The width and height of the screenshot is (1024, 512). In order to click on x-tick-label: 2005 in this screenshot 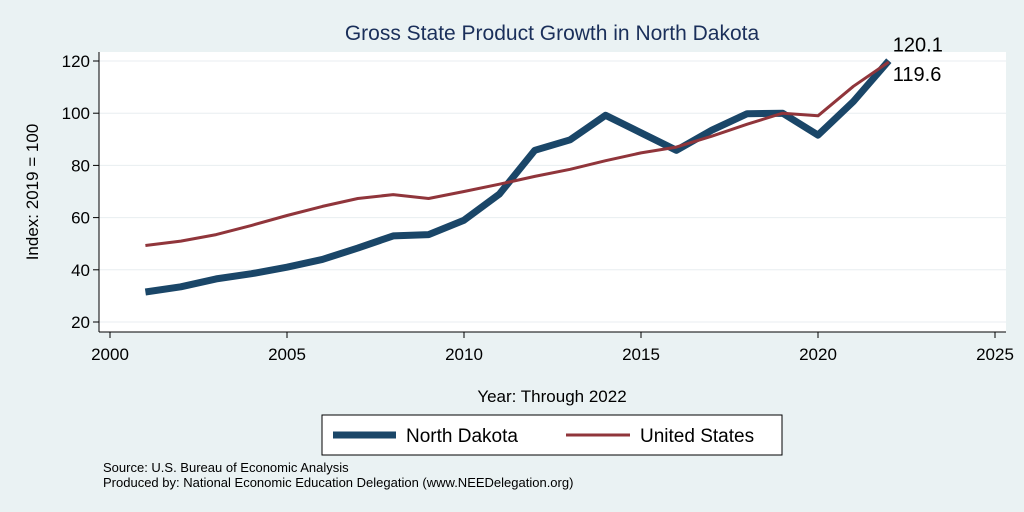, I will do `click(287, 354)`.